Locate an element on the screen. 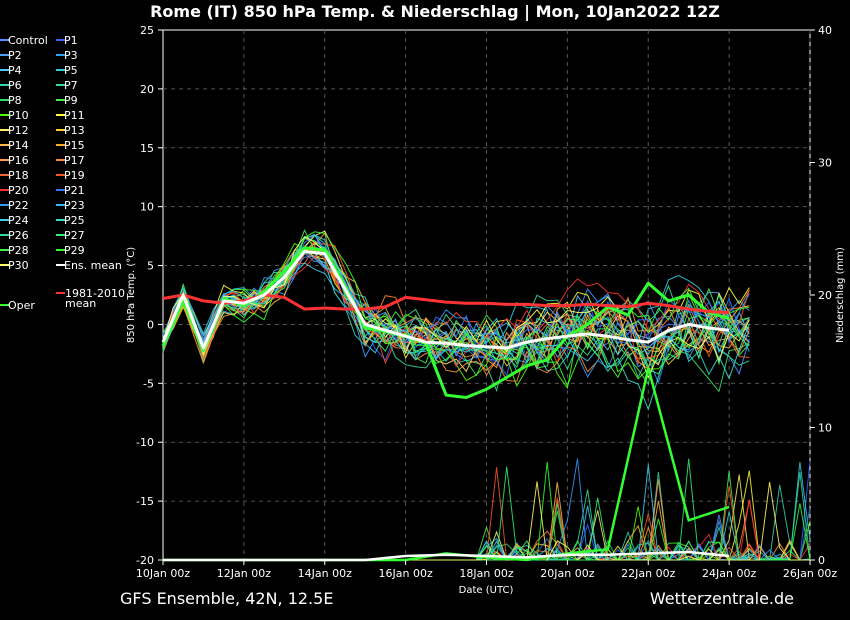 The image size is (850, 620). legend-label: P28 is located at coordinates (18, 250).